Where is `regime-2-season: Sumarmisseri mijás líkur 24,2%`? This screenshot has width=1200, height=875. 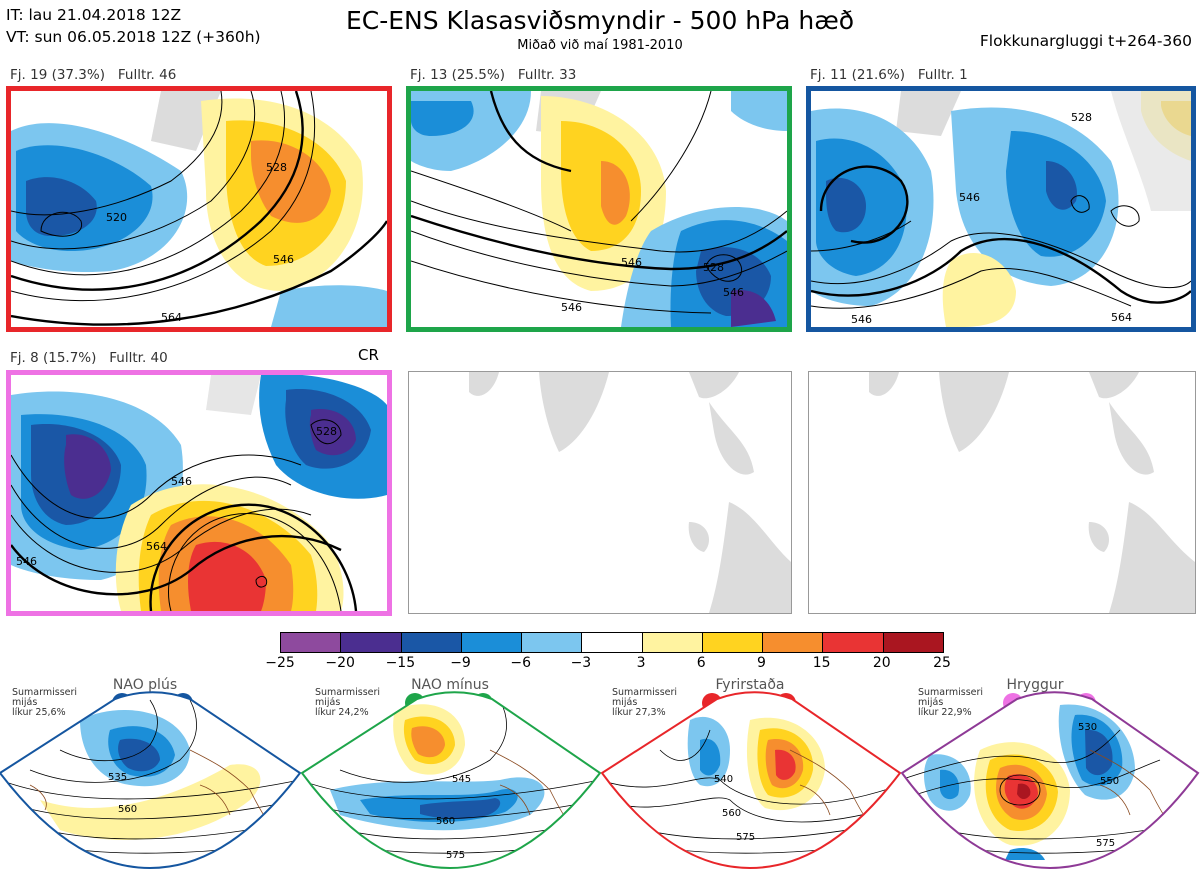
regime-2-season: Sumarmisseri mijás líkur 24,2% is located at coordinates (348, 702).